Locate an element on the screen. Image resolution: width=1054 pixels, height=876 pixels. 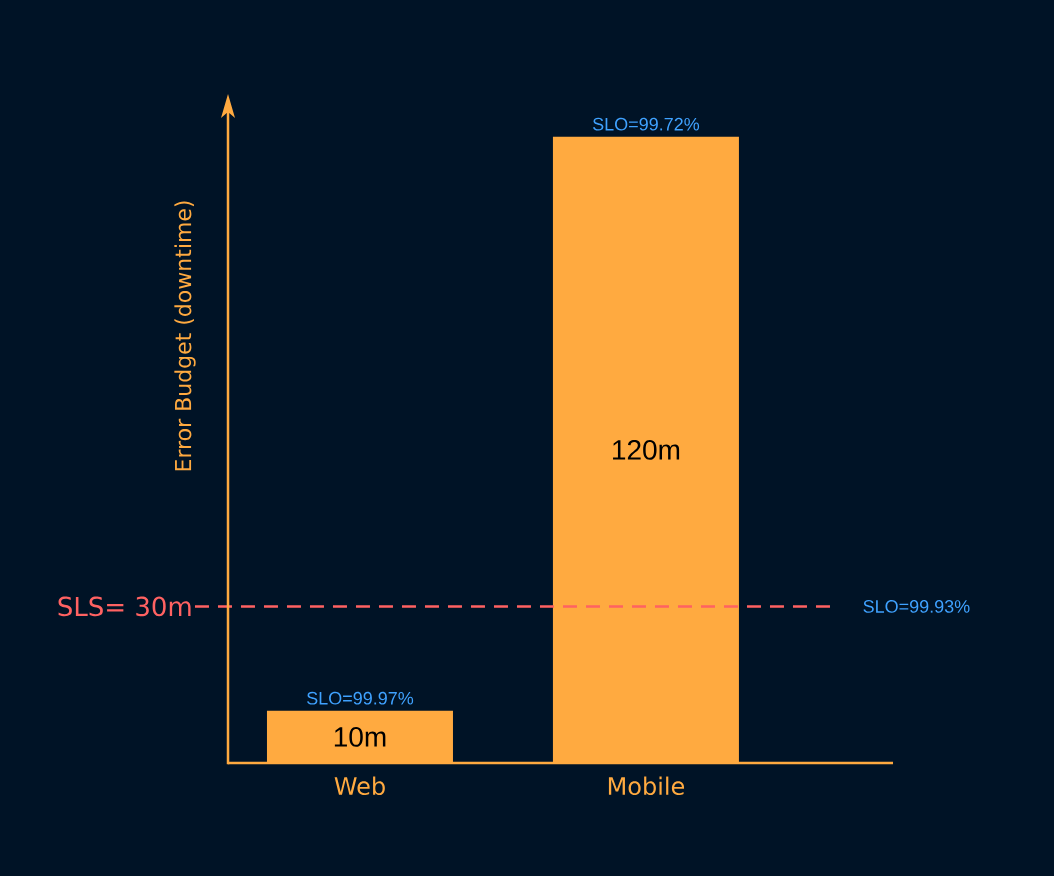
y-axis-title: Error Budget (downtime) is located at coordinates (185, 336).